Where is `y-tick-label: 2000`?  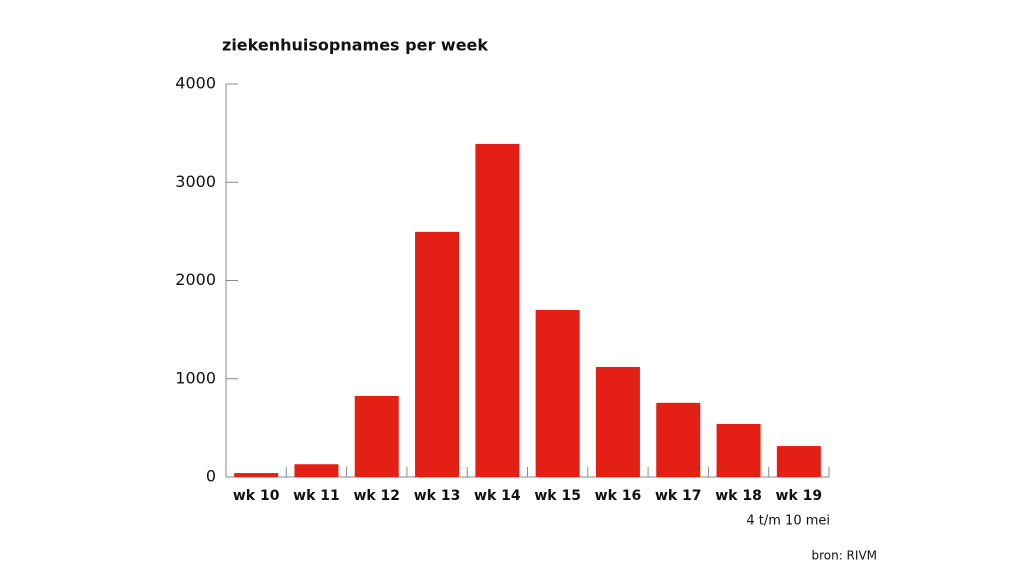
y-tick-label: 2000 is located at coordinates (195, 279).